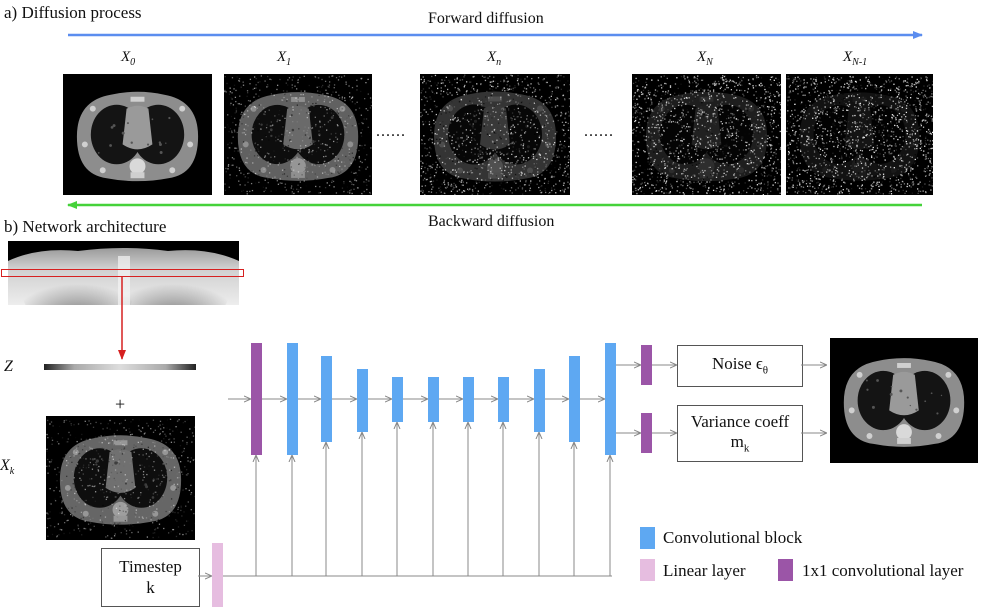  What do you see at coordinates (646, 365) in the screenshot?
I see `conv1x1-noise` at bounding box center [646, 365].